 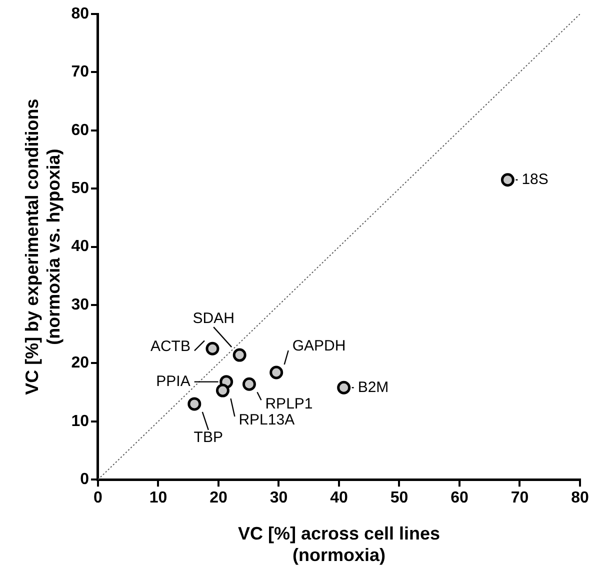 What do you see at coordinates (80, 189) in the screenshot?
I see `y-tick-label: 50` at bounding box center [80, 189].